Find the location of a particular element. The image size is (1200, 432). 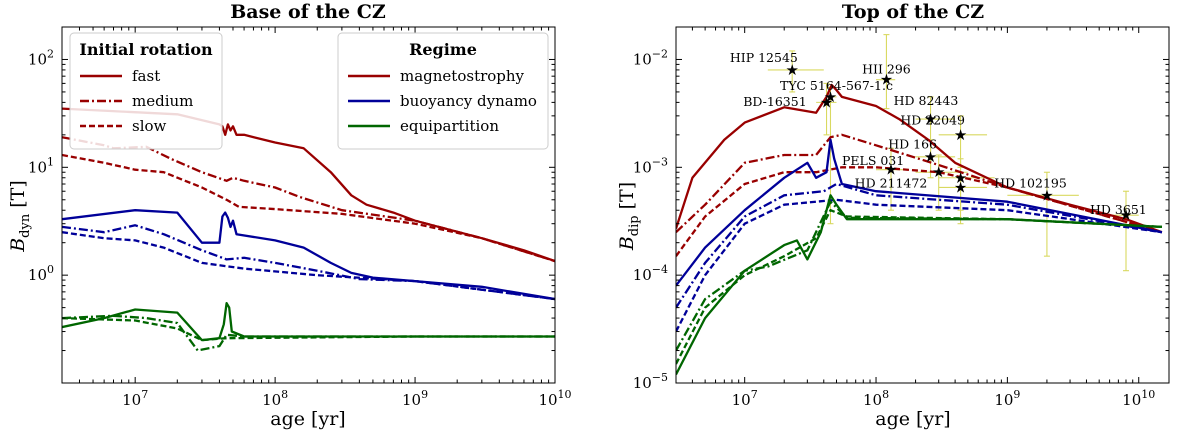

legend-item: medium is located at coordinates (162, 101).